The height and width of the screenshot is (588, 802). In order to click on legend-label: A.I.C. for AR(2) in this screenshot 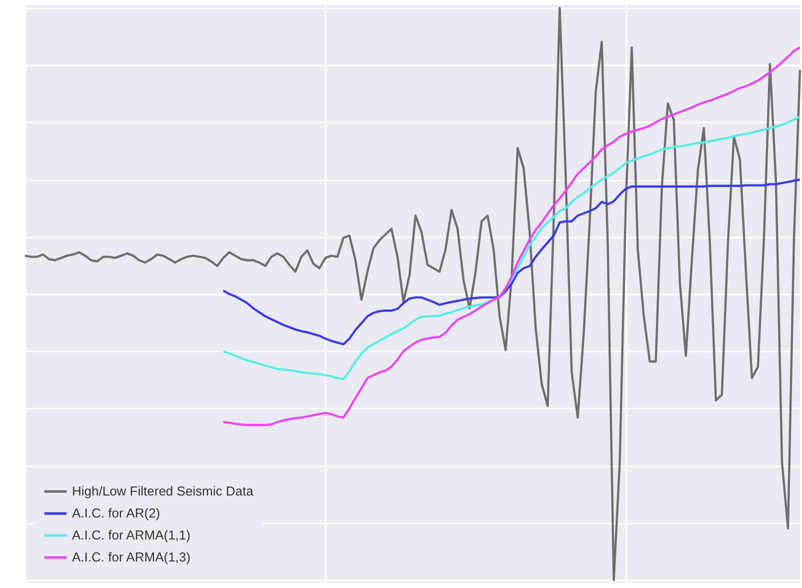, I will do `click(116, 513)`.